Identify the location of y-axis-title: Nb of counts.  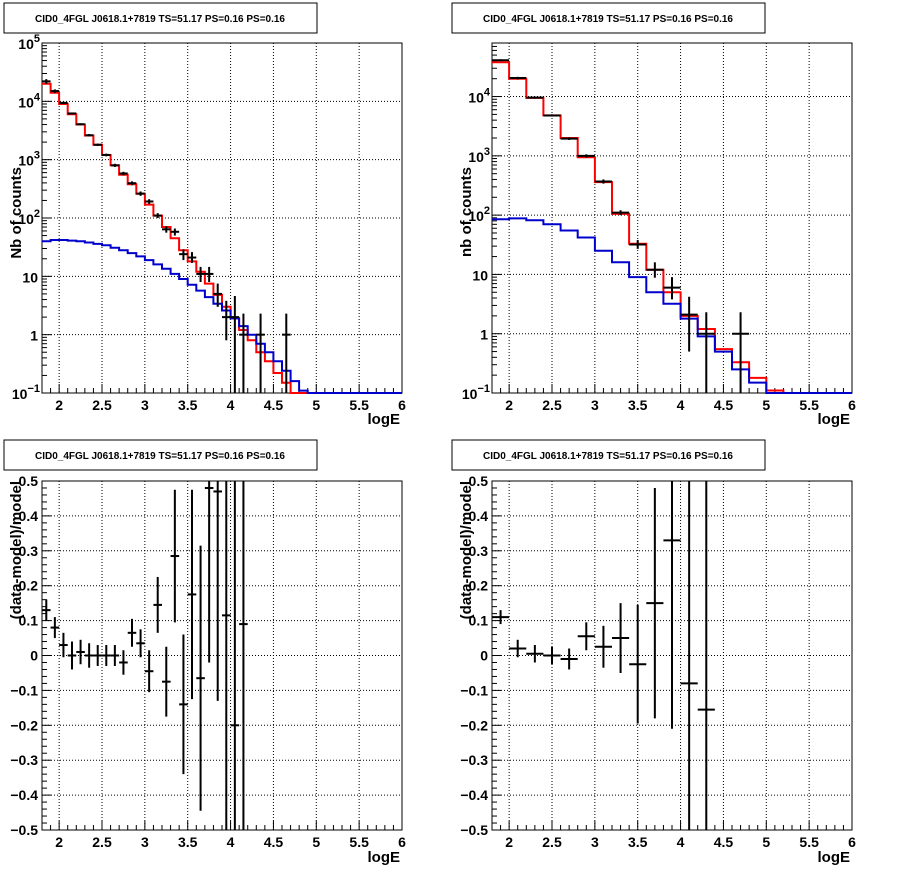
(16, 213).